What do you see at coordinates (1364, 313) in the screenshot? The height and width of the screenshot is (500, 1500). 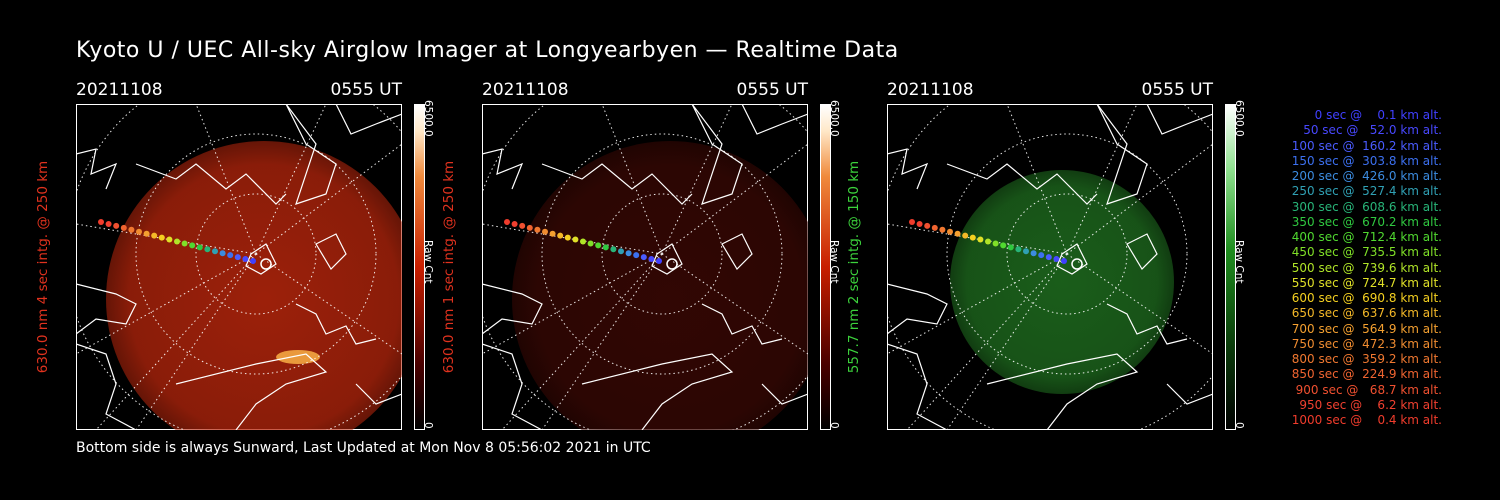 I see `legend-entry: 650 sec @ 637.6 km alt.` at bounding box center [1364, 313].